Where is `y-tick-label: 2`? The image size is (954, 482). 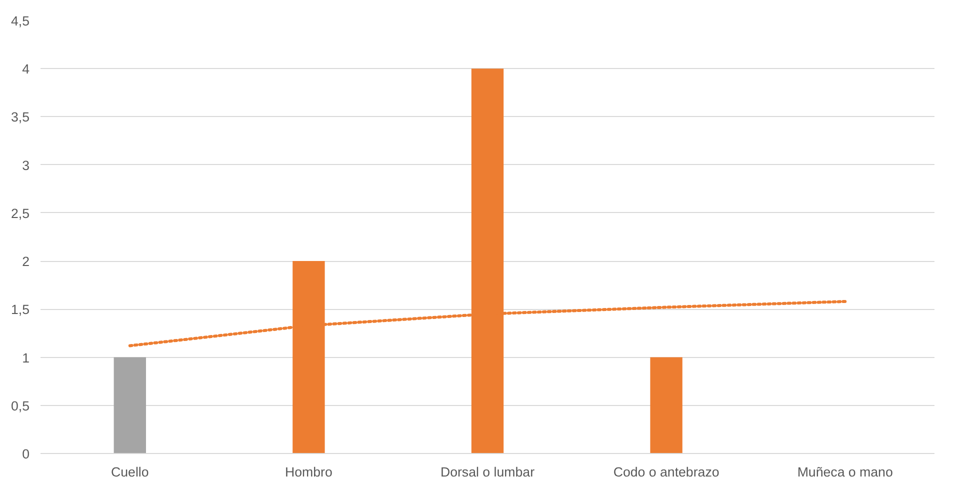
y-tick-label: 2 is located at coordinates (26, 262).